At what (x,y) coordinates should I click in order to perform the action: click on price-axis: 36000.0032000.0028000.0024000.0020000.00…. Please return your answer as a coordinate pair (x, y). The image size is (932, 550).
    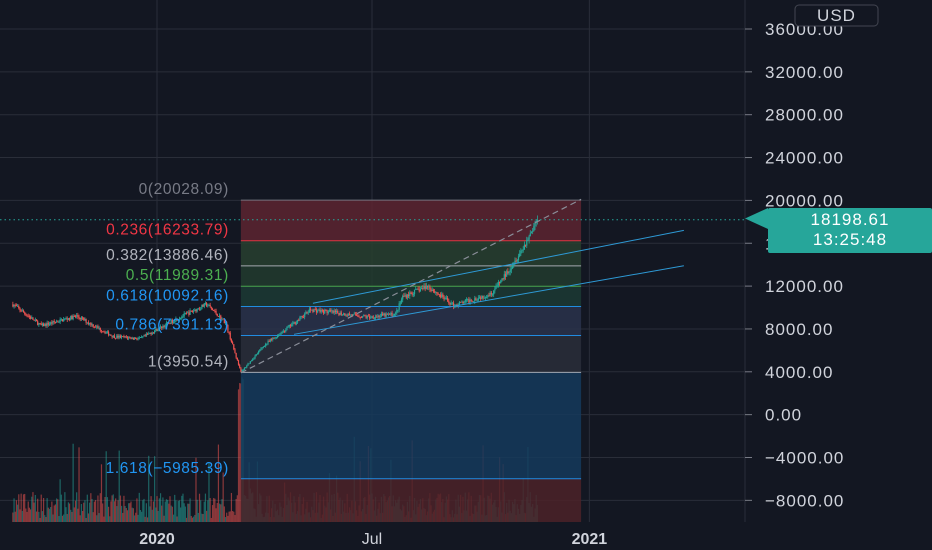
    Looking at the image, I should click on (794, 265).